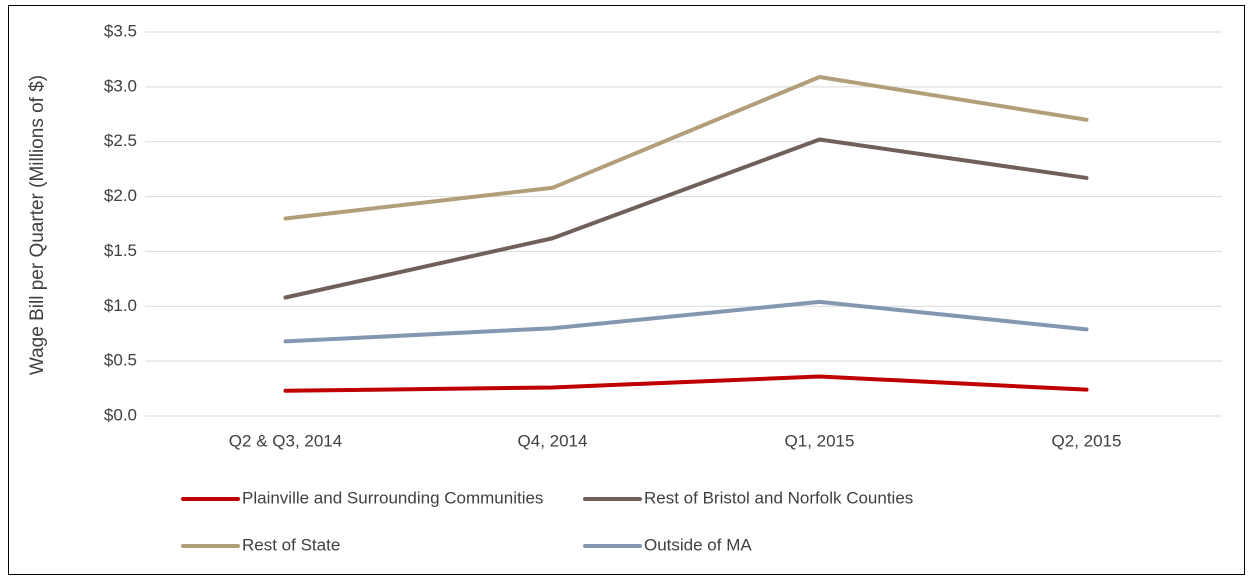  Describe the element at coordinates (698, 544) in the screenshot. I see `legend-label: Outside of MA` at that location.